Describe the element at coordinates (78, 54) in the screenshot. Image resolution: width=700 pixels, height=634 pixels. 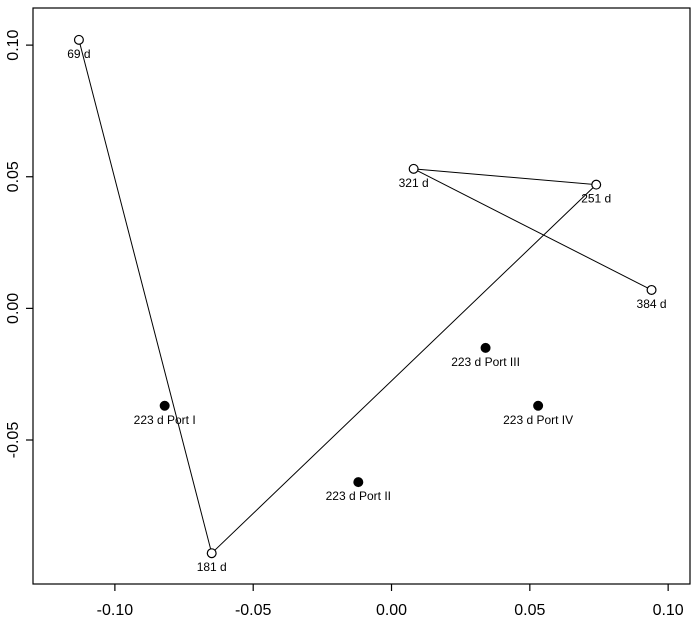
I see `point-label: 69 d` at that location.